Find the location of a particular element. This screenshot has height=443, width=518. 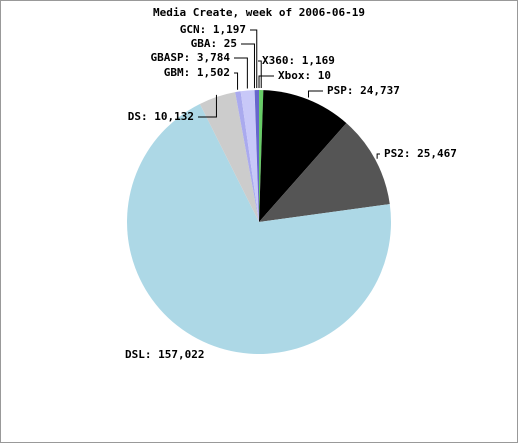

slice-label: X360: 1,169 is located at coordinates (298, 60).